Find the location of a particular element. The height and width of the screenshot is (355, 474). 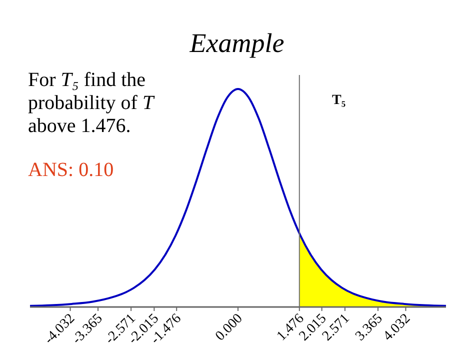

annotation: T₅ is located at coordinates (339, 100).